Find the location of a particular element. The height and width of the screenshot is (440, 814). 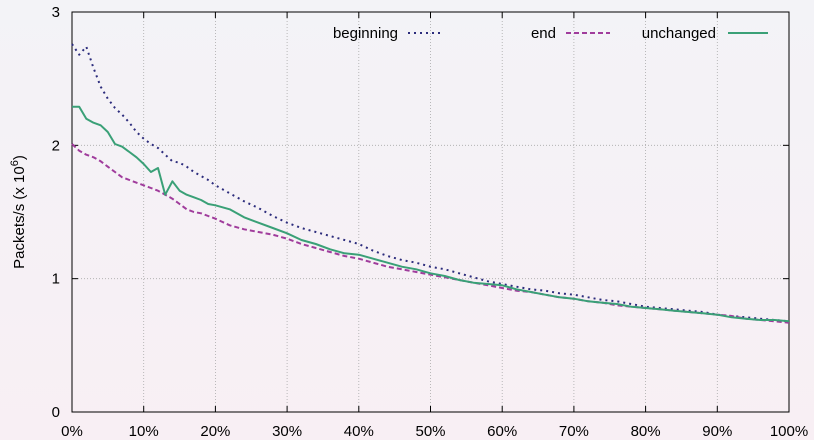

legend-label-beginning: beginning is located at coordinates (365, 33).